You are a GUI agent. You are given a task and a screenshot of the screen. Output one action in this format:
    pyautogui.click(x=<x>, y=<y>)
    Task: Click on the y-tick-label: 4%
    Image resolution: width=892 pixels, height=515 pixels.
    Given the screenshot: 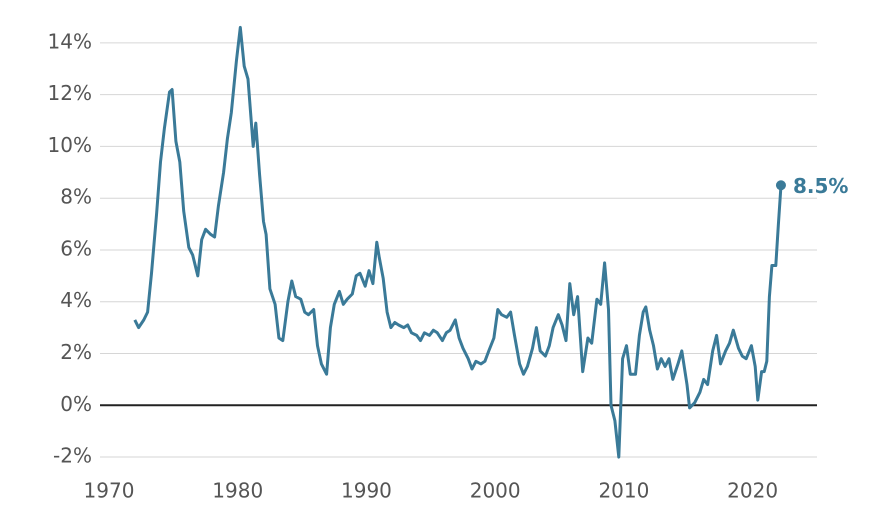 What is the action you would take?
    pyautogui.click(x=76, y=300)
    